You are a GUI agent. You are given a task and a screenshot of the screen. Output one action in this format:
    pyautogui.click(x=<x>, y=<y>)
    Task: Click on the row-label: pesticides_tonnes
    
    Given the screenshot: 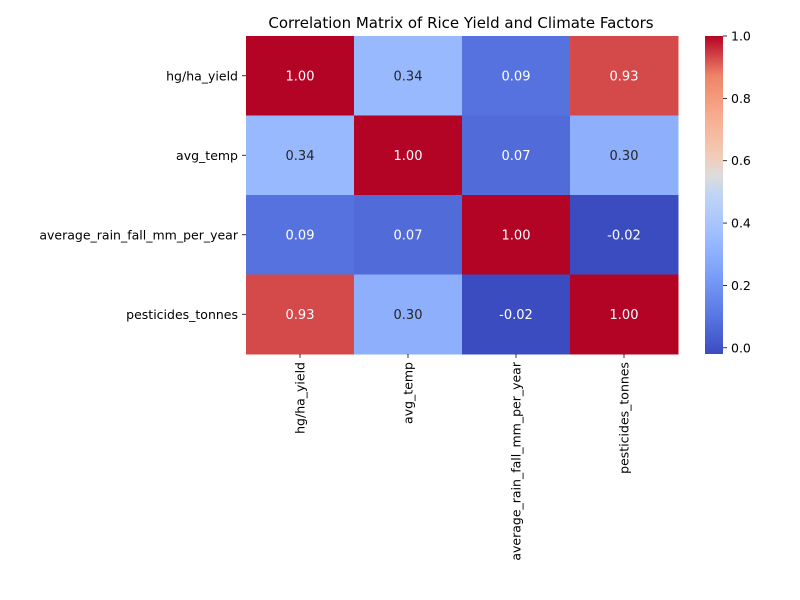 What is the action you would take?
    pyautogui.click(x=182, y=314)
    